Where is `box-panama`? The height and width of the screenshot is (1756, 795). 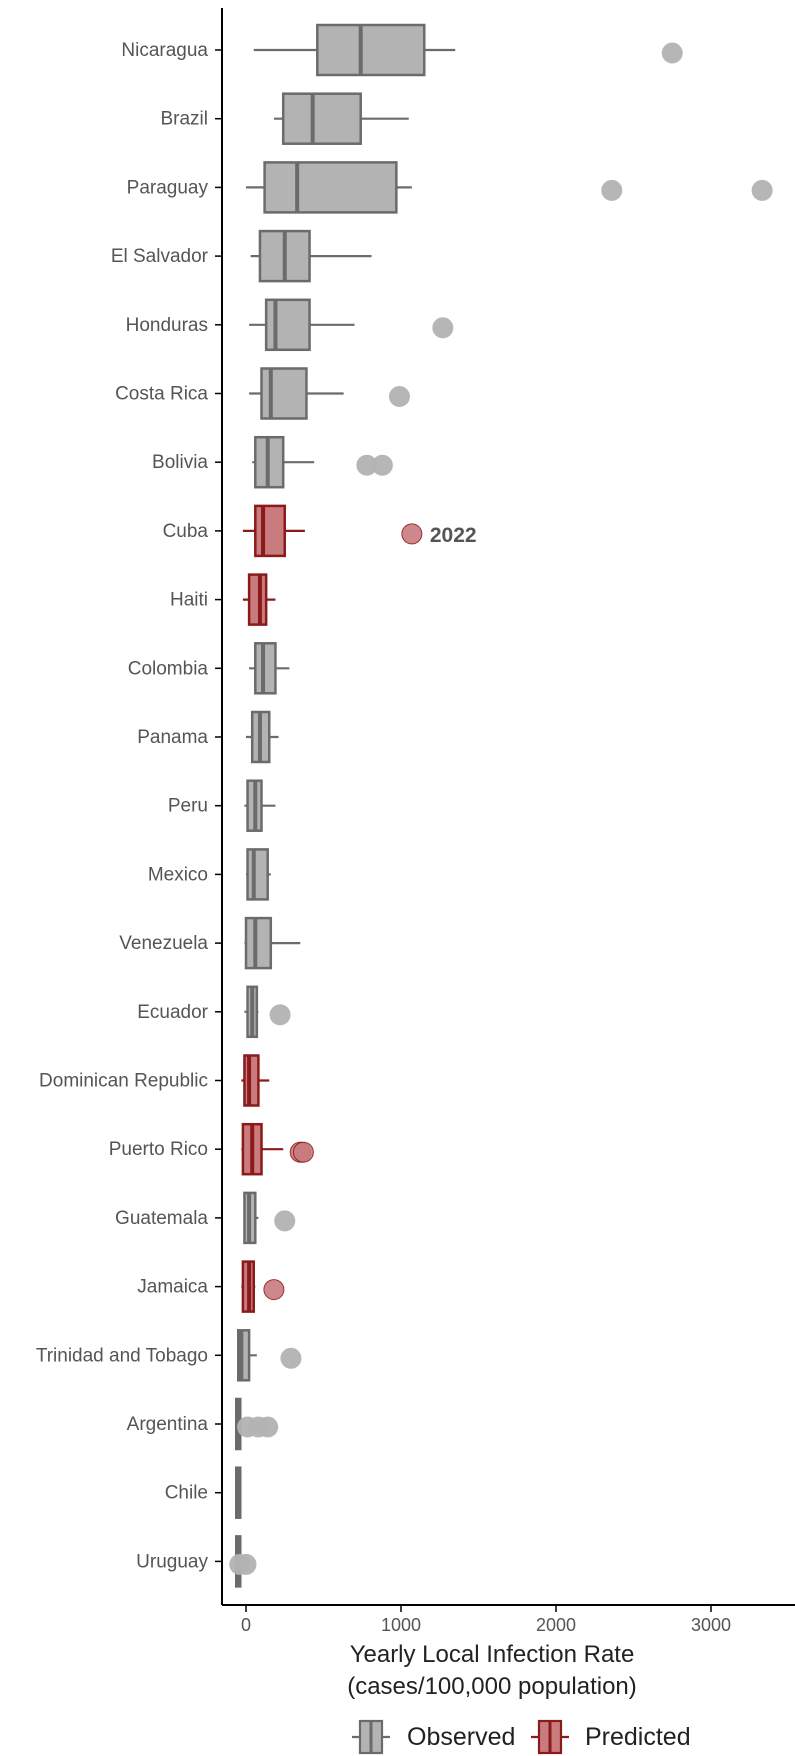 box-panama is located at coordinates (262, 737).